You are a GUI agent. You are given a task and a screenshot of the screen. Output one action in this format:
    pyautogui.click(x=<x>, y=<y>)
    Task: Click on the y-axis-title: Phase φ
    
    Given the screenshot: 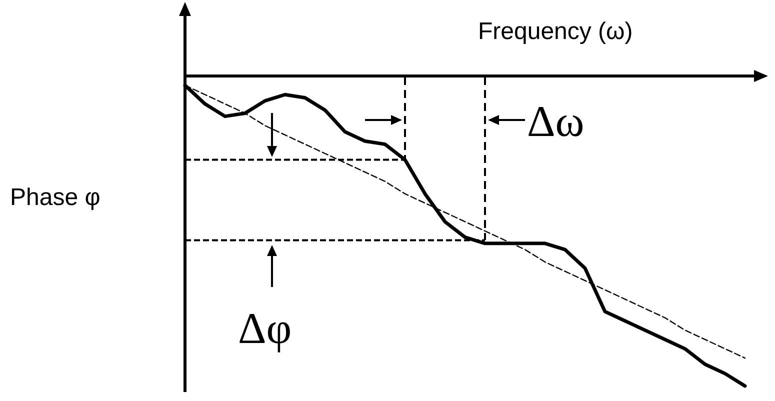 What is the action you would take?
    pyautogui.click(x=55, y=197)
    